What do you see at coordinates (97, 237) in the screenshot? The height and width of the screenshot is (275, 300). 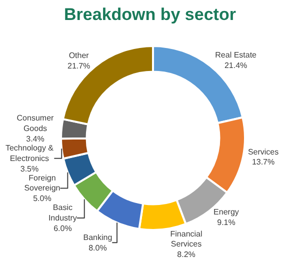 I see `slice-label: Banking` at bounding box center [97, 237].